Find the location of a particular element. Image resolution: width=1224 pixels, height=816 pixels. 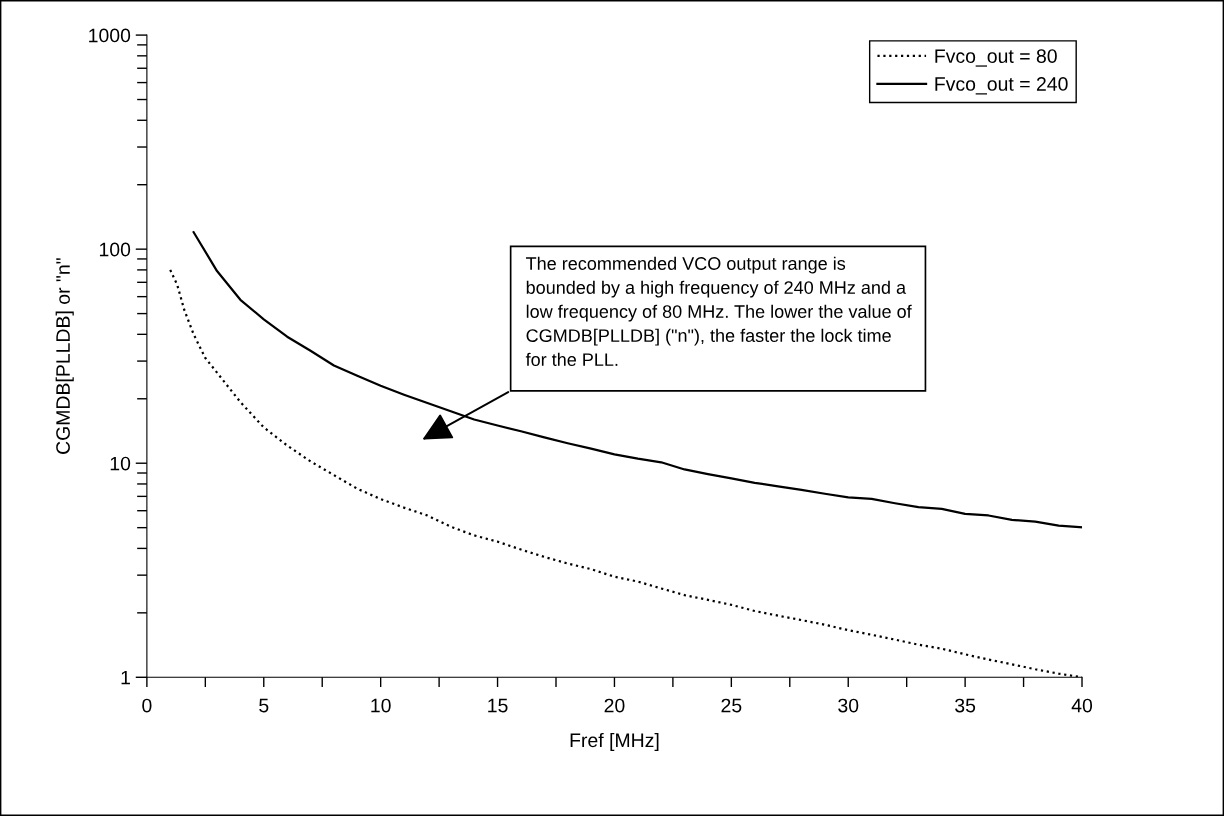

x-tick-label: 15 is located at coordinates (498, 705).